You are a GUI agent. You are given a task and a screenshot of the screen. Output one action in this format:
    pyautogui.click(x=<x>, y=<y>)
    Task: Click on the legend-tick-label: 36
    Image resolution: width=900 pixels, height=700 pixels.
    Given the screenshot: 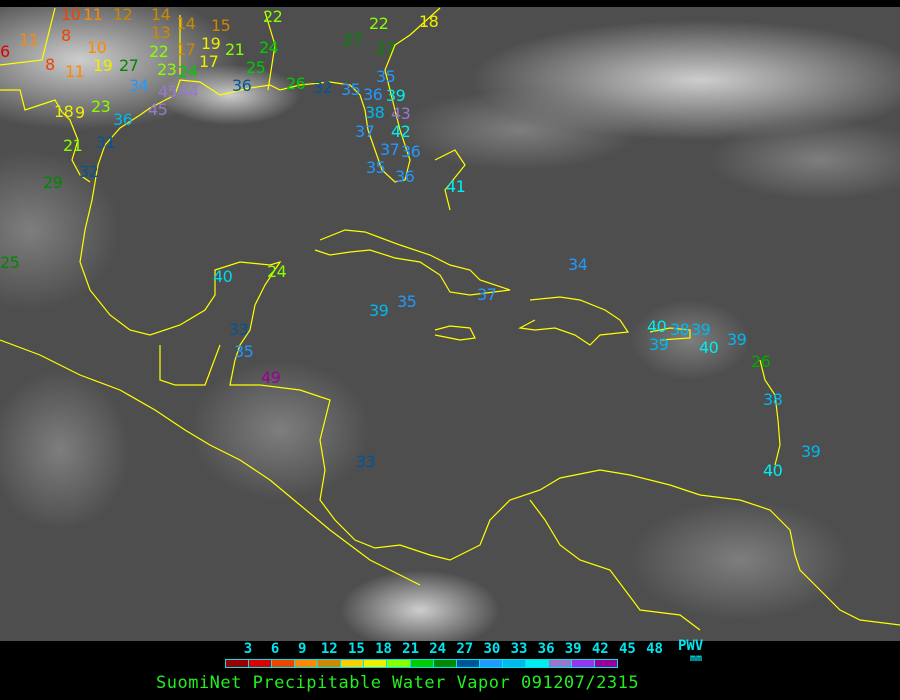 What is the action you would take?
    pyautogui.click(x=546, y=649)
    